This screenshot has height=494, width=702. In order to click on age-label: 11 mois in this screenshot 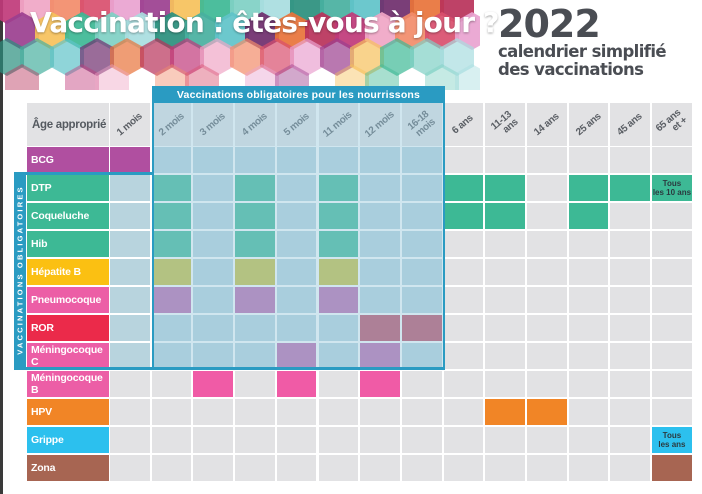, I will do `click(338, 124)`.